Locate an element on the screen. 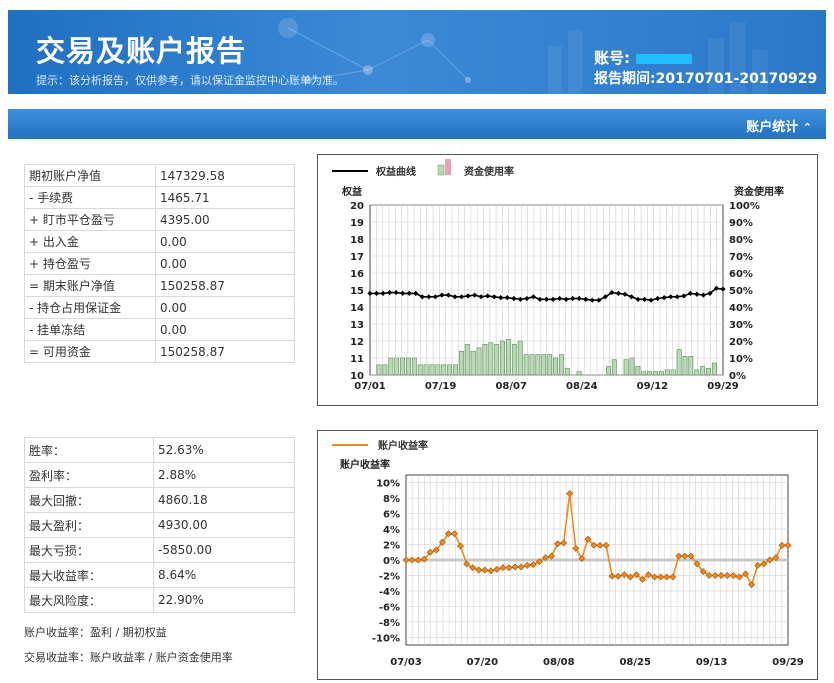 This screenshot has width=834, height=683. performance-row-value: 52.63% is located at coordinates (224, 450).